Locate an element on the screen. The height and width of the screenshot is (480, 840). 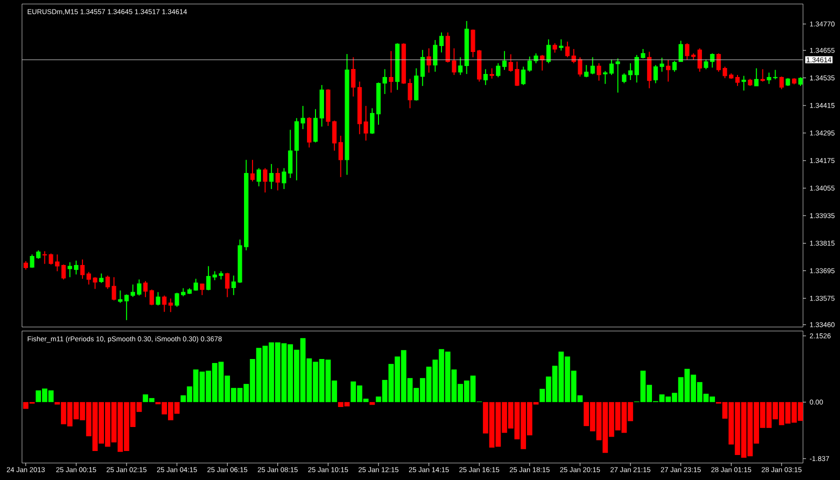
bar is located at coordinates (372, 403).